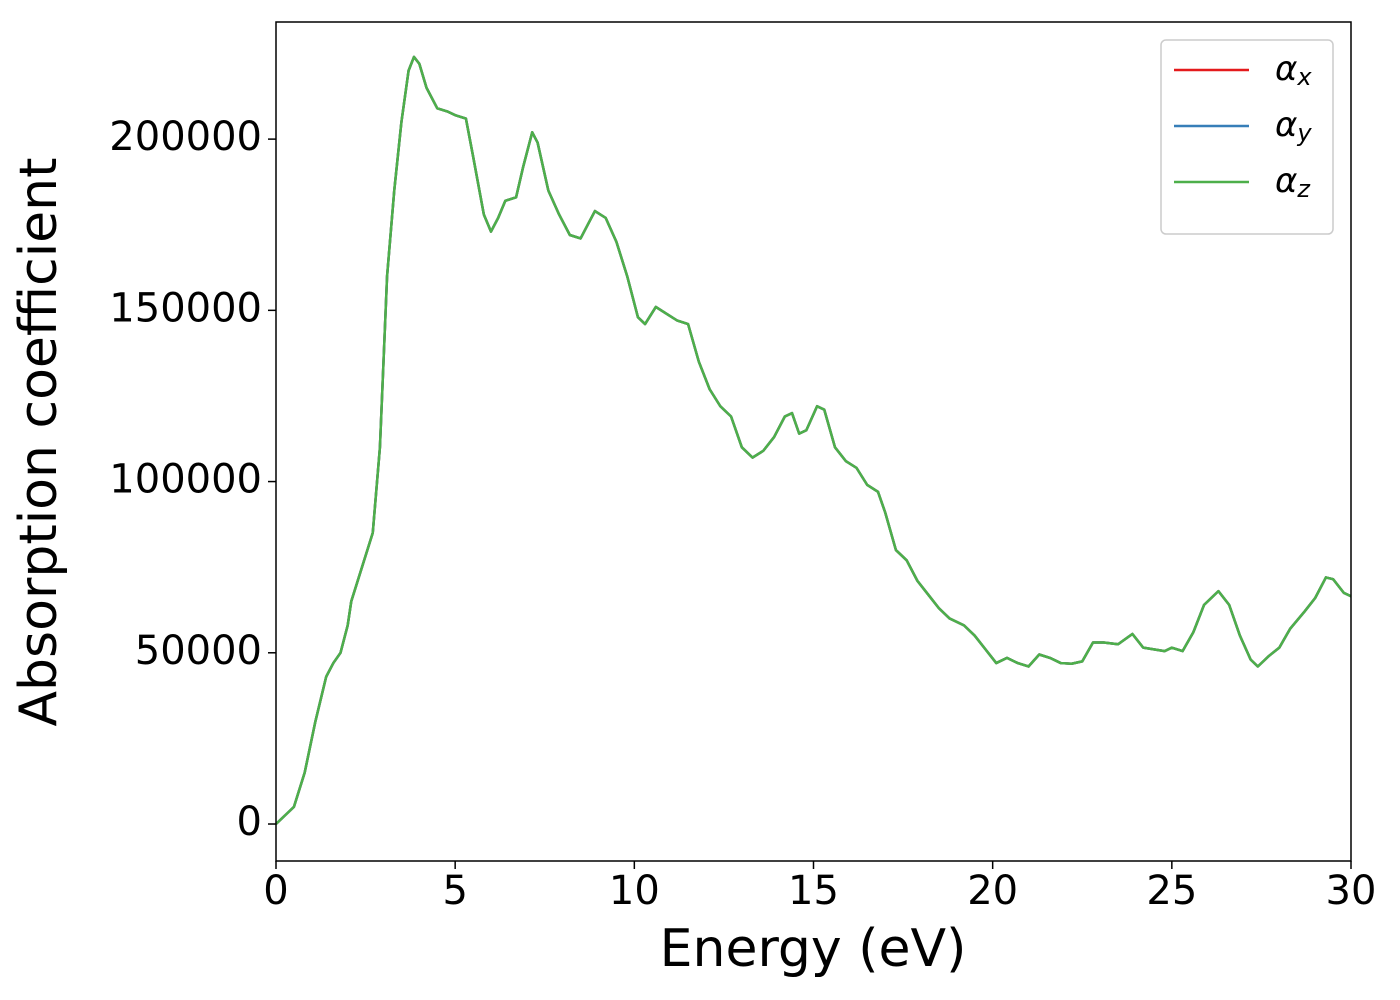 This screenshot has height=1000, width=1400. What do you see at coordinates (1293, 70) in the screenshot?
I see `legend-label: αx` at bounding box center [1293, 70].